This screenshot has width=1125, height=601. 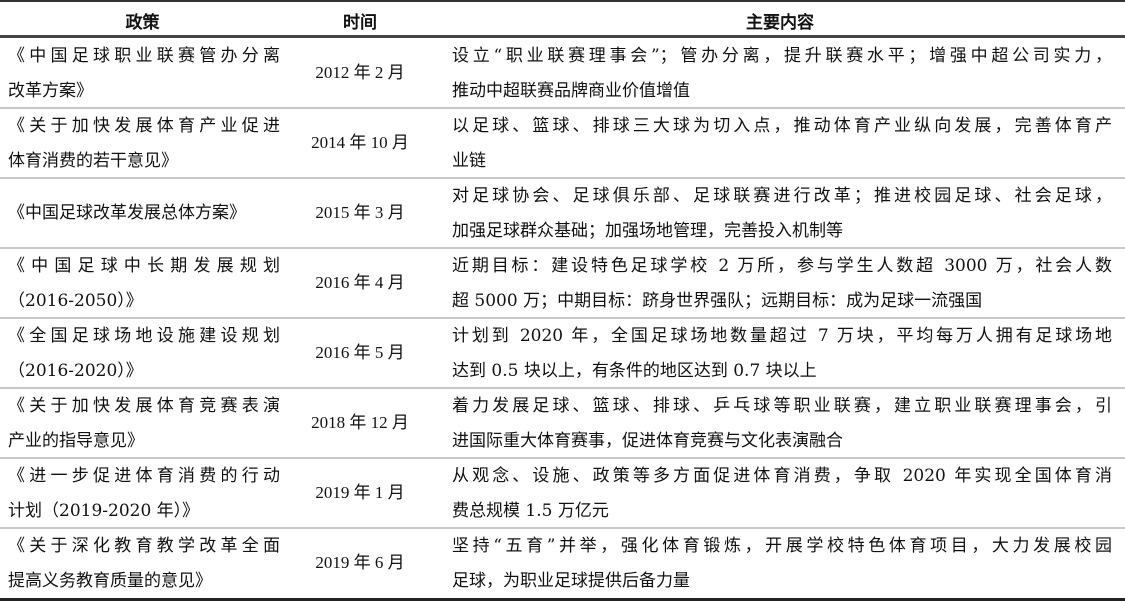 I want to click on header-policy: 政策, so click(x=142, y=23).